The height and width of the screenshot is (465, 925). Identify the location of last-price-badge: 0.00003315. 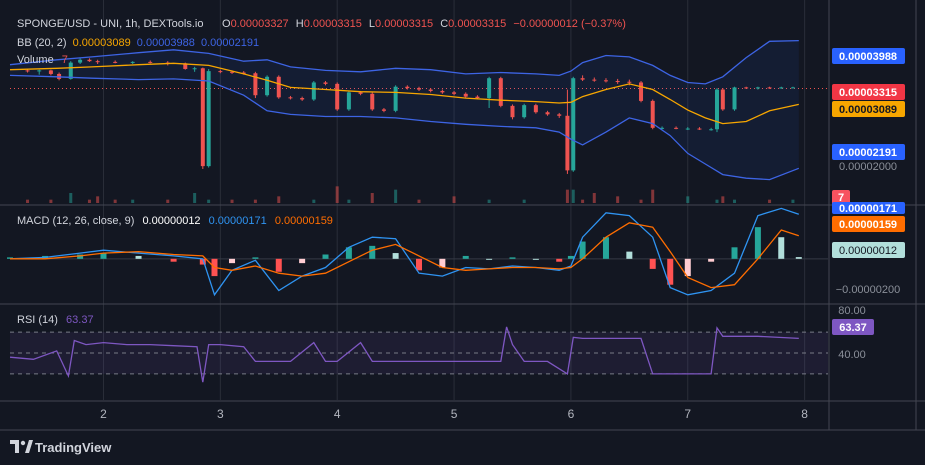
(868, 93).